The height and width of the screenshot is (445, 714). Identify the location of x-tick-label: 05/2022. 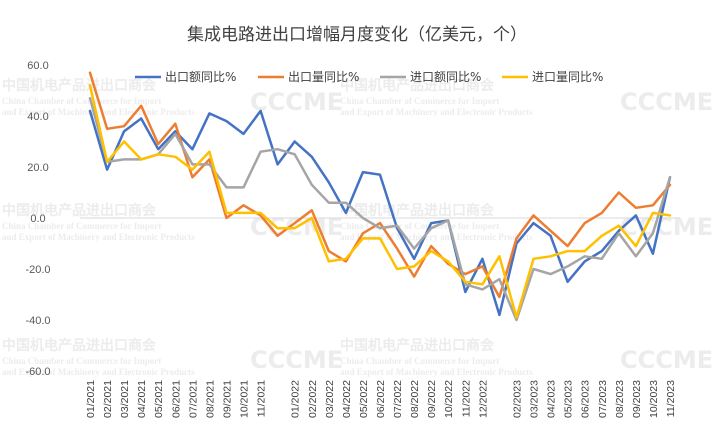
(364, 399).